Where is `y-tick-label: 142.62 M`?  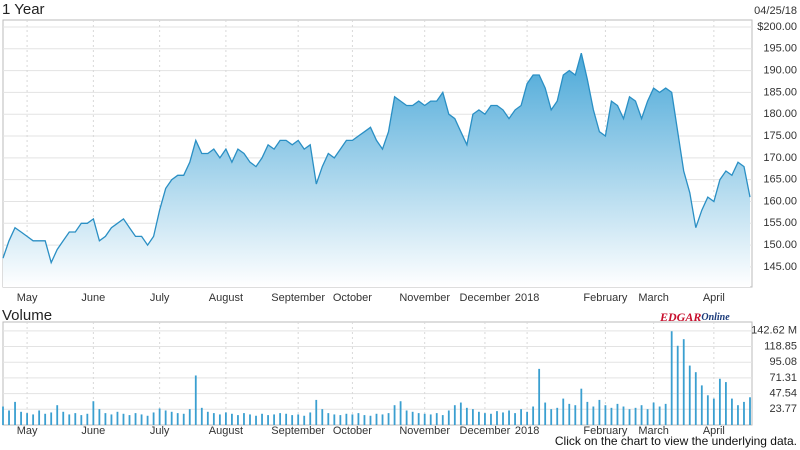
y-tick-label: 142.62 M is located at coordinates (774, 331).